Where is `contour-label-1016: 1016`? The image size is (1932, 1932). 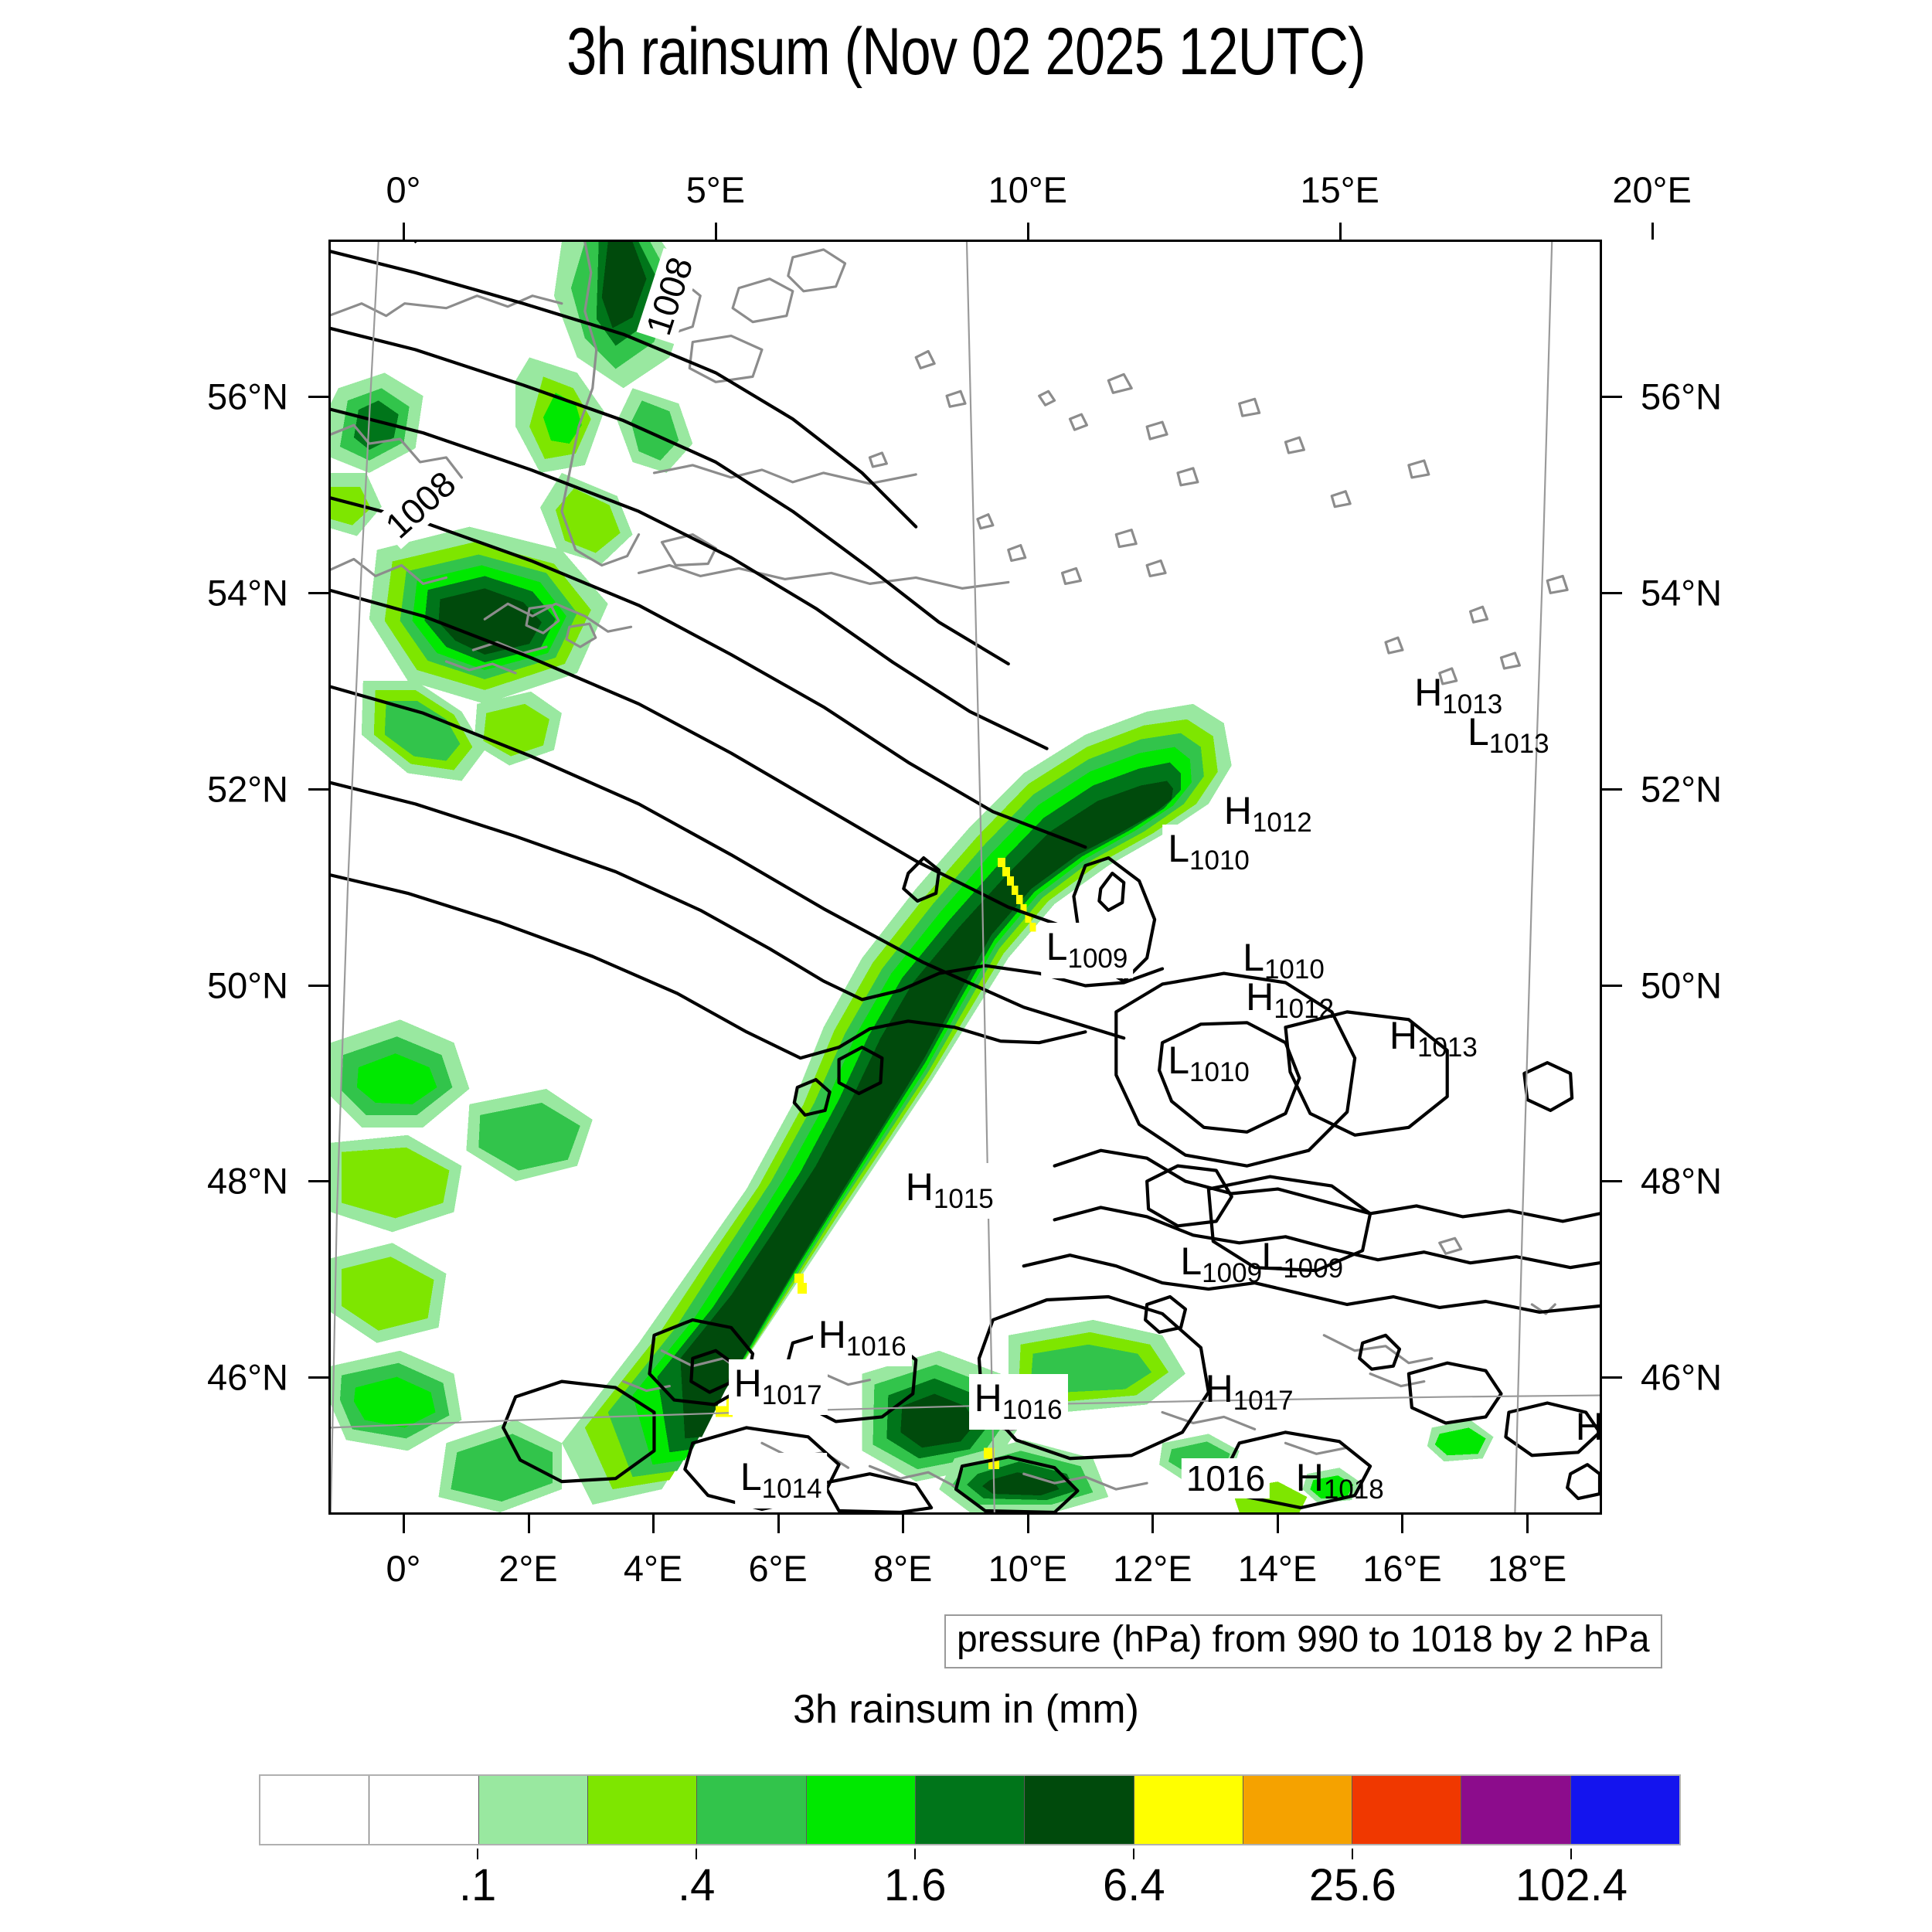 contour-label-1016: 1016 is located at coordinates (1226, 1478).